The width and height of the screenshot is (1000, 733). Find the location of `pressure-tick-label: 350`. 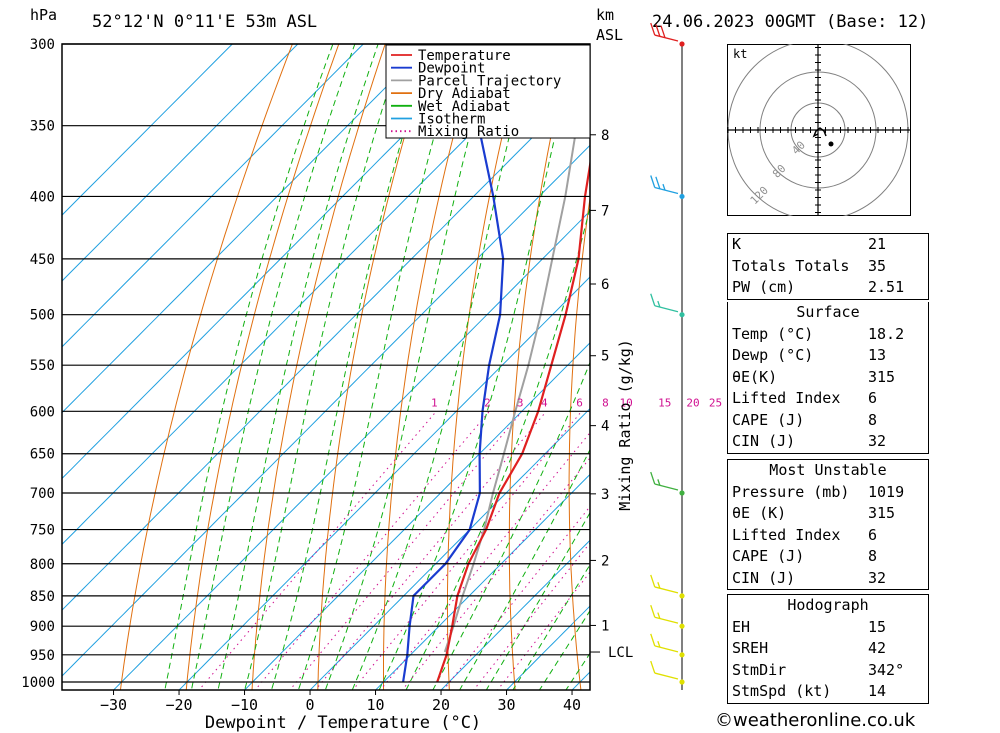

pressure-tick-label: 350 is located at coordinates (42, 127).